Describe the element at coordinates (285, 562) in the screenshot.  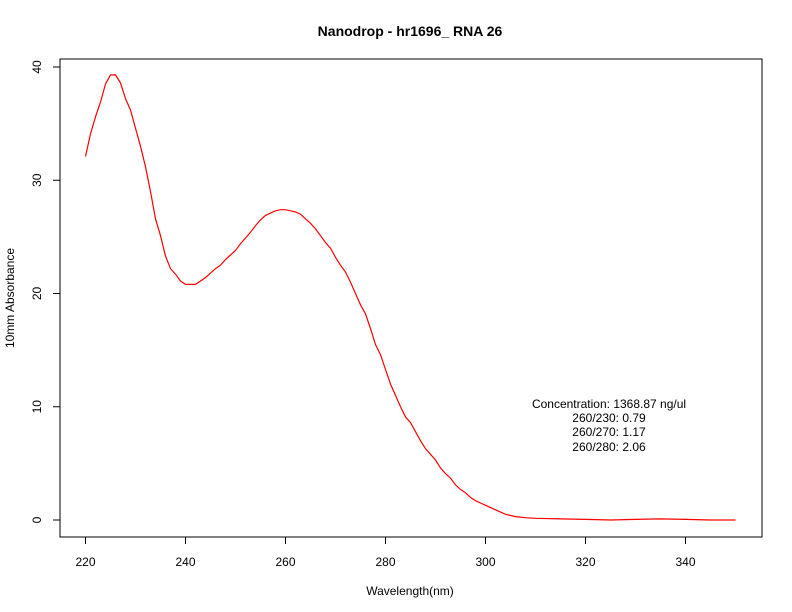
I see `x-tick-label: 260` at that location.